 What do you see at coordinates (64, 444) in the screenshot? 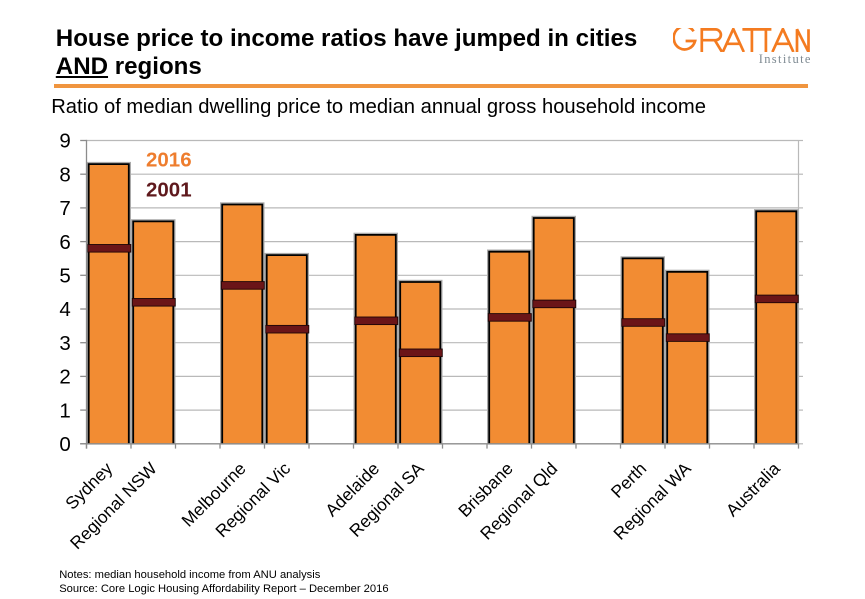
I see `svg-text: 0` at bounding box center [64, 444].